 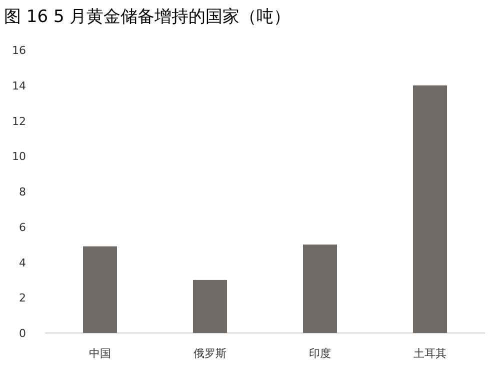 What do you see at coordinates (19, 157) in the screenshot?
I see `y-tick-label: 10` at bounding box center [19, 157].